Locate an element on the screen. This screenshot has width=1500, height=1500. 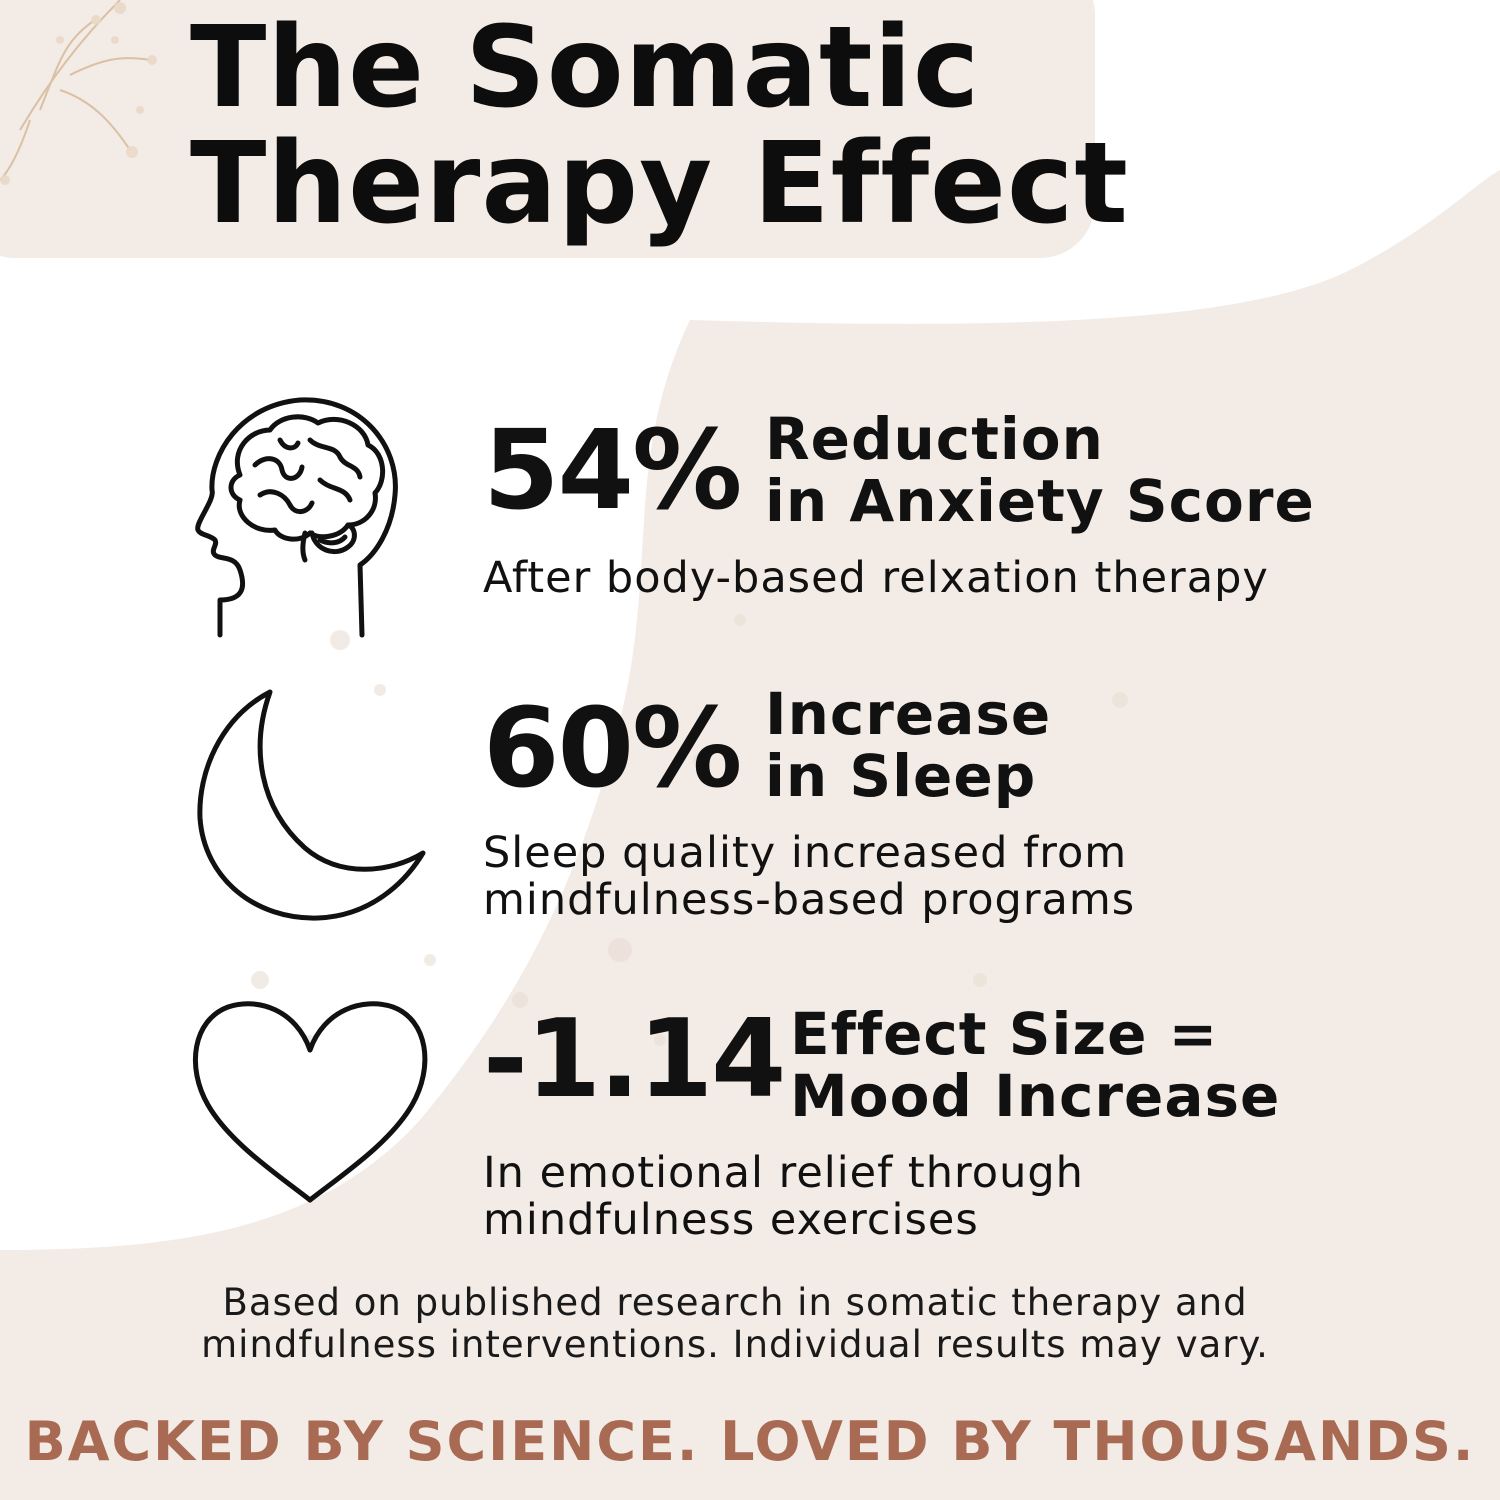
stat-mood-description-line-2: mindfulness exercises is located at coordinates (731, 1220).